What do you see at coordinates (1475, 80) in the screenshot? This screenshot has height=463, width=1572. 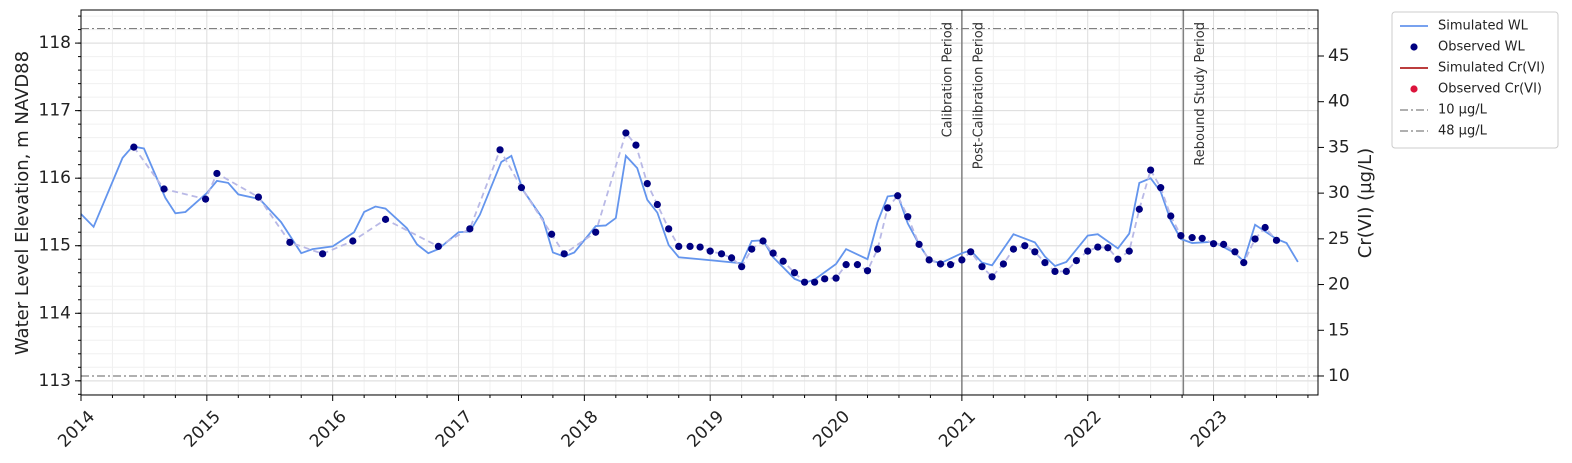 I see `legend-box` at bounding box center [1475, 80].